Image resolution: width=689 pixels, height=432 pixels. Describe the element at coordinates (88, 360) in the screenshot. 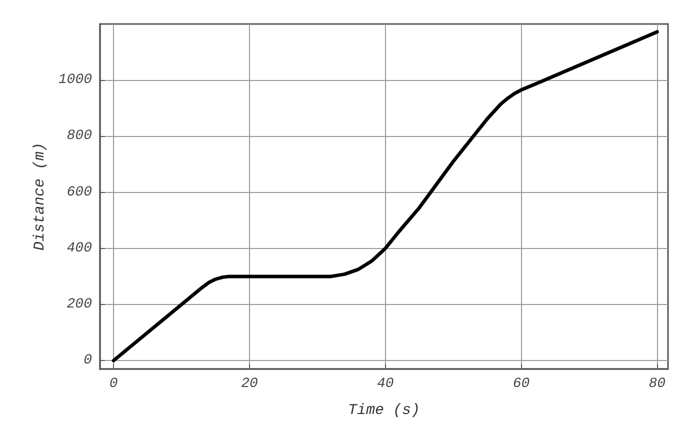

I see `y-tick-label: 0` at that location.